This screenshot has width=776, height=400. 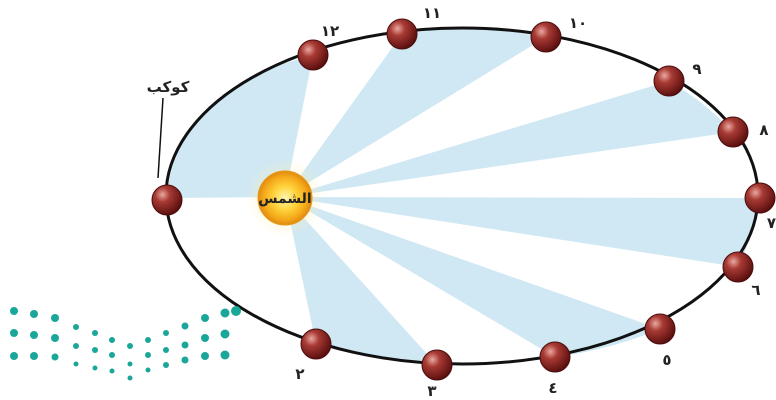 What do you see at coordinates (160, 138) in the screenshot?
I see `planet-label-pointer` at bounding box center [160, 138].